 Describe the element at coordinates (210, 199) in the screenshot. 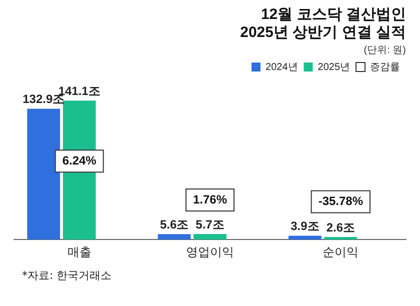

I see `annotation: 1.76%` at that location.